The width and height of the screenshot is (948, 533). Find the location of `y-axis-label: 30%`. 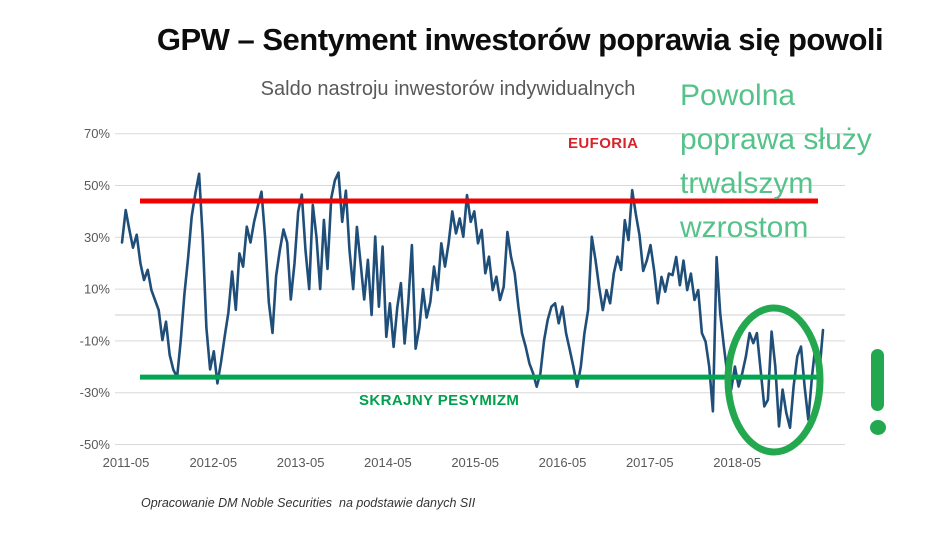

y-axis-label: 30% is located at coordinates (97, 237).